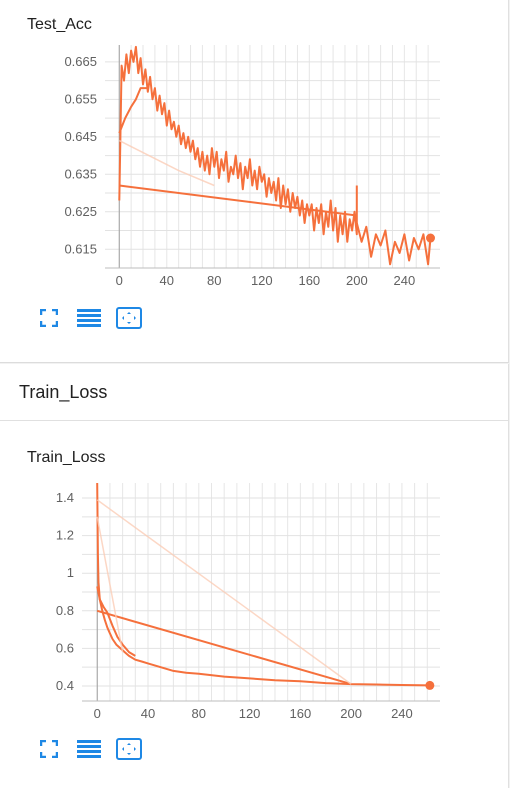  Describe the element at coordinates (65, 685) in the screenshot. I see `y-tick-label: 0.4` at that location.